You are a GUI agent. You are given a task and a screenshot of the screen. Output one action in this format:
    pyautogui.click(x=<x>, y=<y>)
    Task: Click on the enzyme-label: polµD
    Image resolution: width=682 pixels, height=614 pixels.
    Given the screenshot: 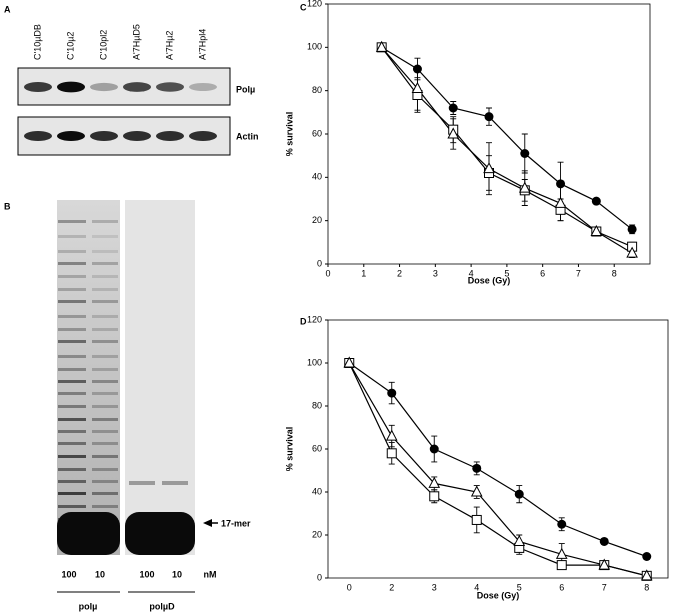 What is the action you would take?
    pyautogui.click(x=162, y=606)
    